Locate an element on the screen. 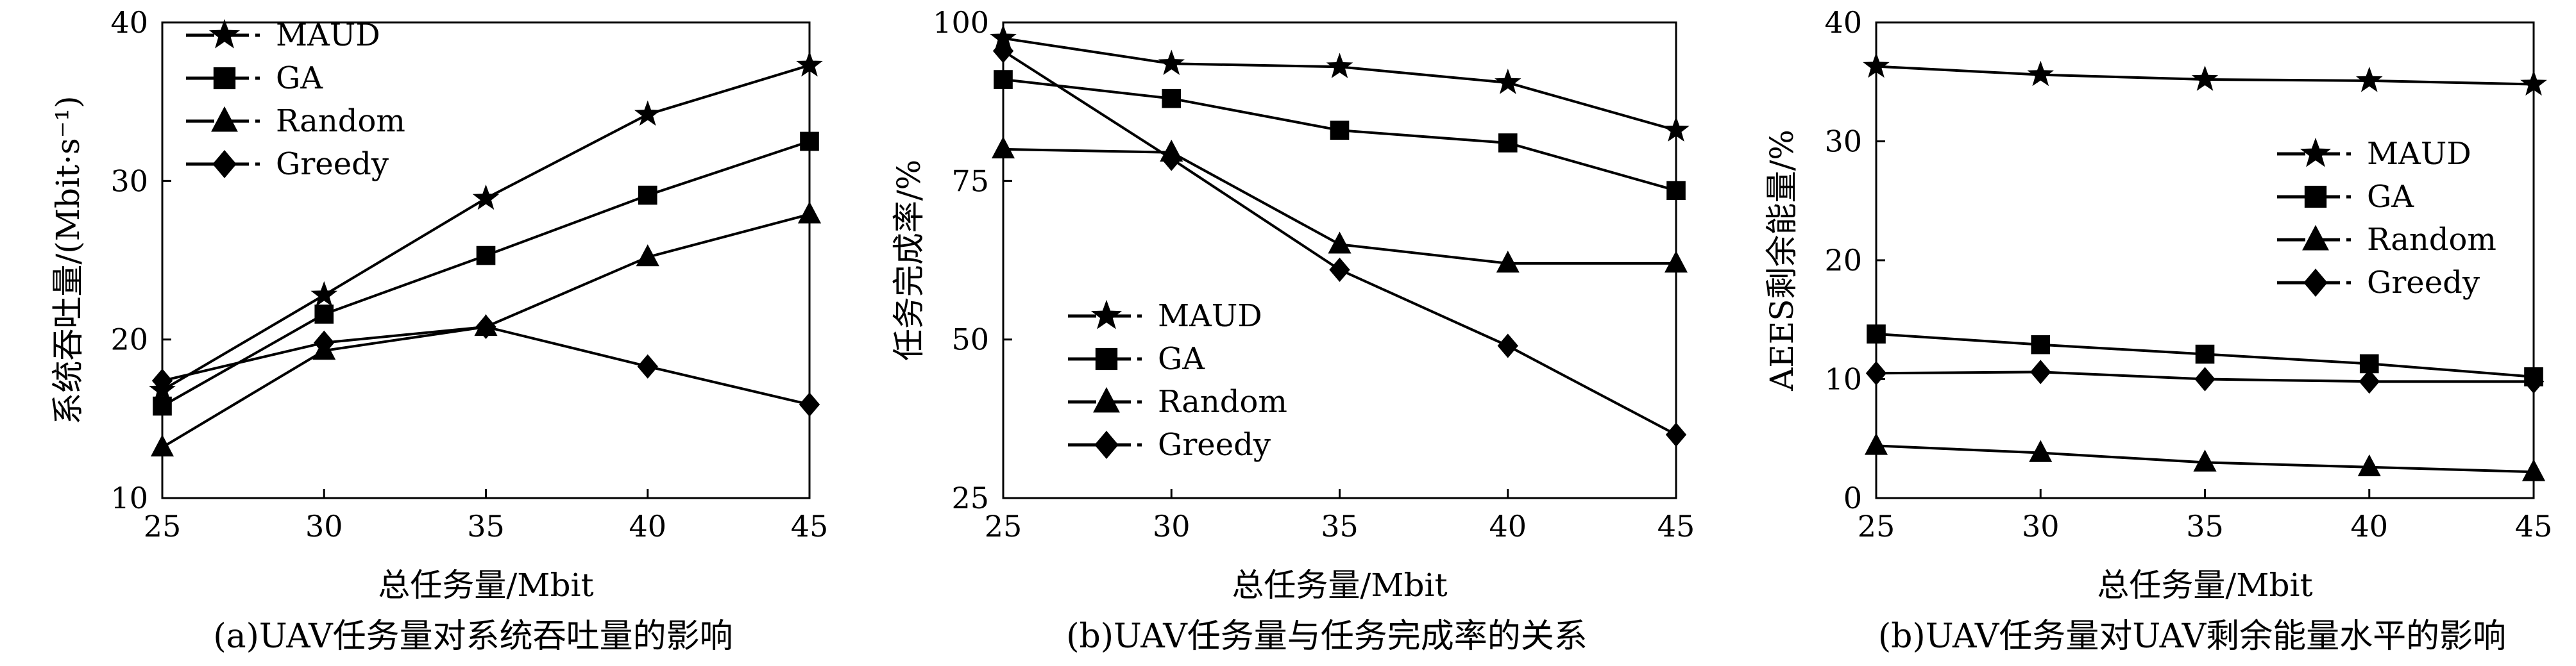 The image size is (2576, 666). series-greedy is located at coordinates (2205, 377).